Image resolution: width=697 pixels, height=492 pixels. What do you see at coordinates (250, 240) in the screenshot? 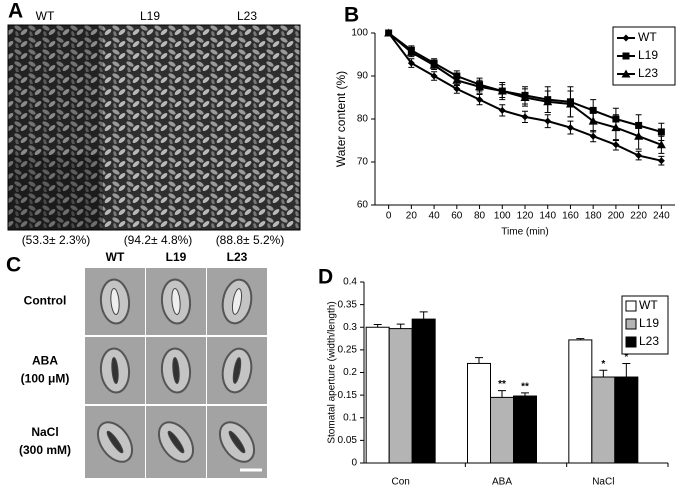
I see `caption: (88.8± 5.2%)` at bounding box center [250, 240].